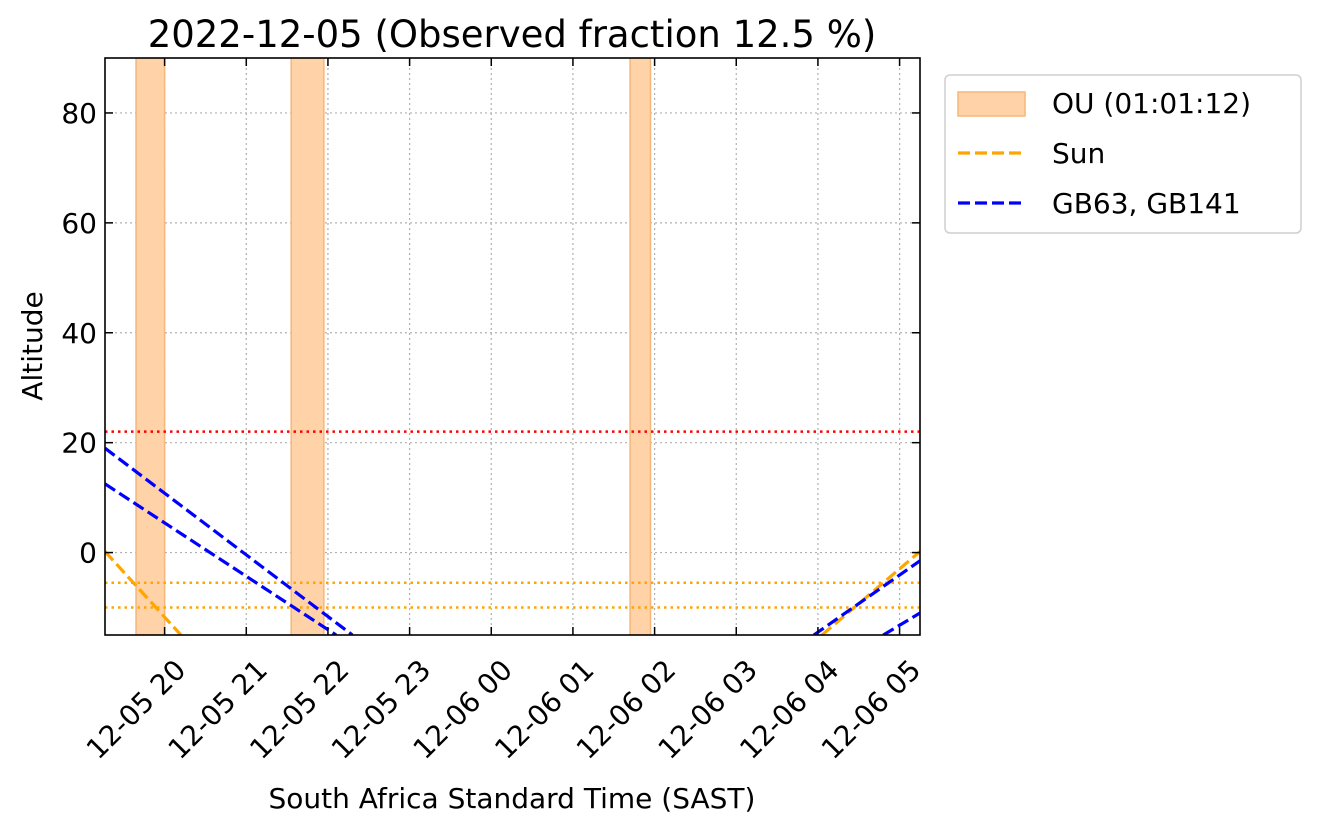 The image size is (1317, 829). What do you see at coordinates (512, 34) in the screenshot?
I see `chart-title: 2022-12-05 (Observed fraction 12.5 %)` at bounding box center [512, 34].